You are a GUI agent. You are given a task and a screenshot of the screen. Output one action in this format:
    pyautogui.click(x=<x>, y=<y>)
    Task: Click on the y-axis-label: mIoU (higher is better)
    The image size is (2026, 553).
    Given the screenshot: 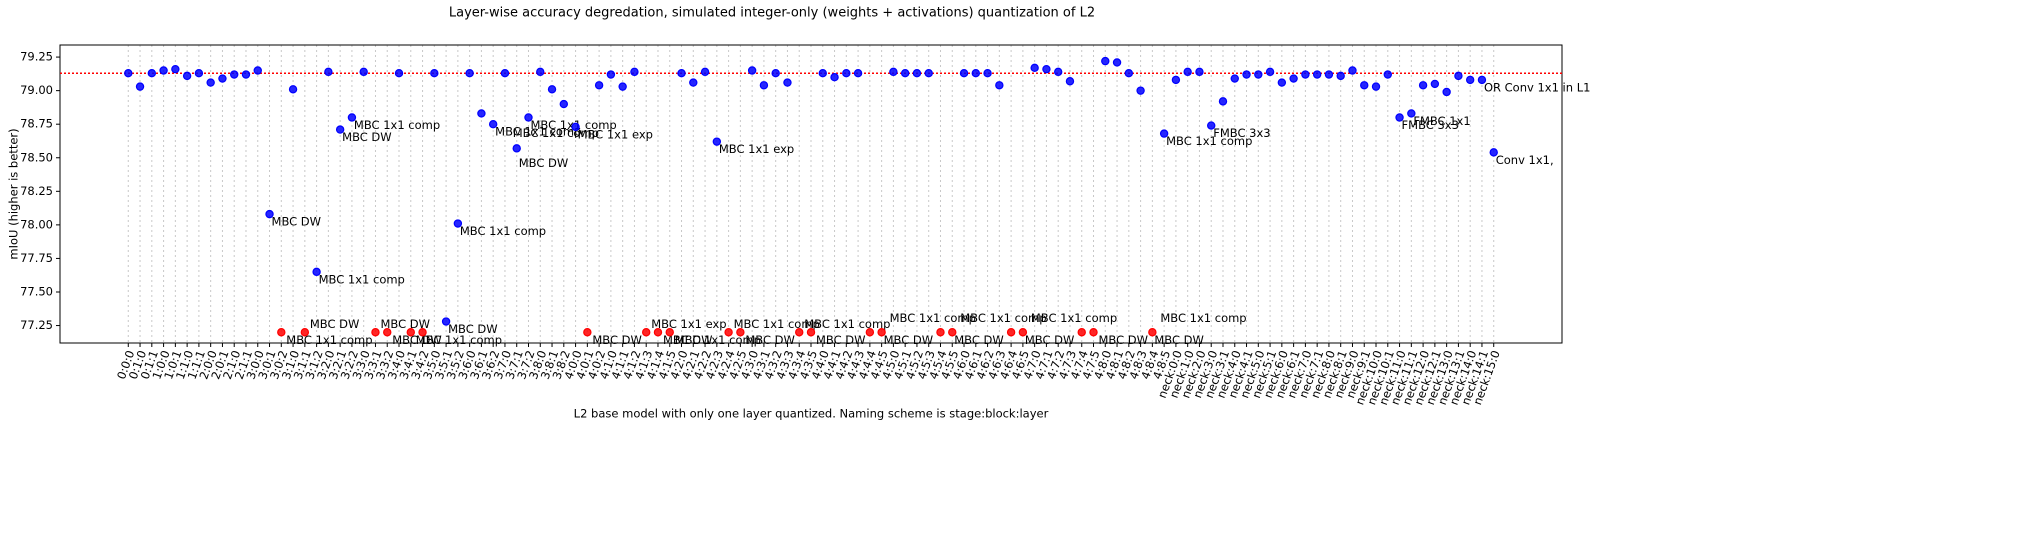 What is the action you would take?
    pyautogui.click(x=14, y=193)
    